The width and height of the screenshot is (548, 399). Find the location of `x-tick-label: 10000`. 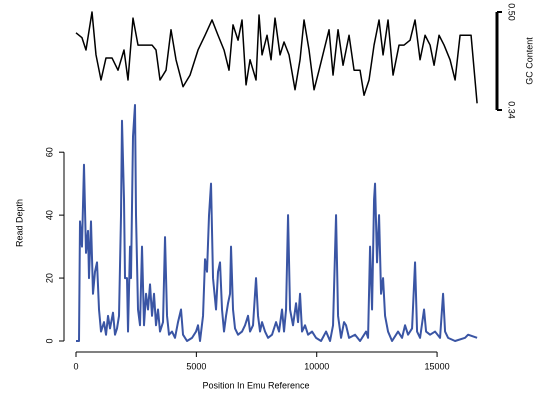

x-tick-label: 10000 is located at coordinates (316, 366).